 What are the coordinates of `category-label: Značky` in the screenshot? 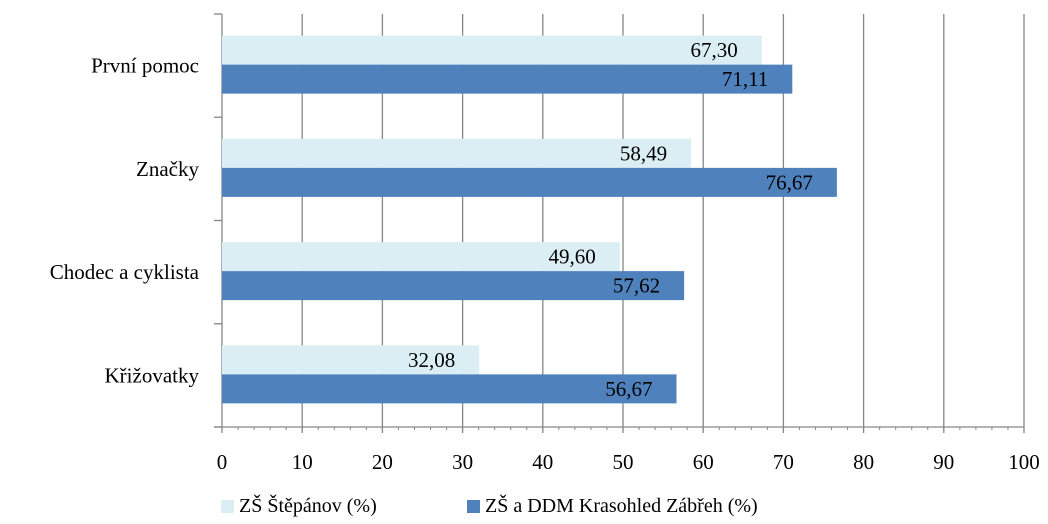 It's located at (167, 169).